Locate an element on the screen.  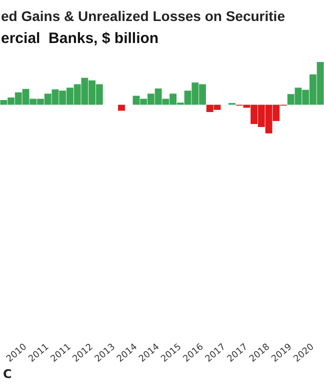
text: C is located at coordinates (7, 374).